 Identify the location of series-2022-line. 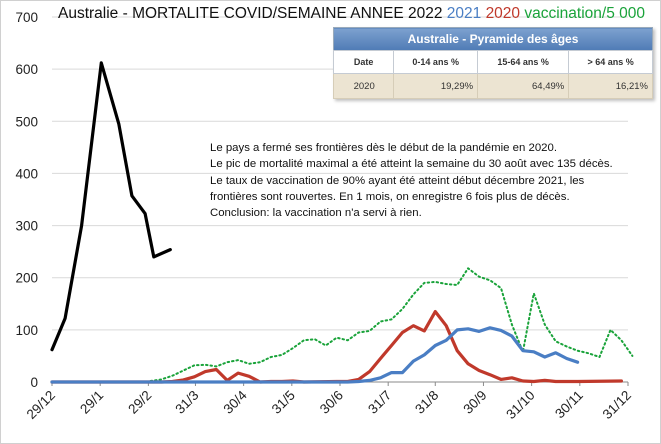
(111, 206).